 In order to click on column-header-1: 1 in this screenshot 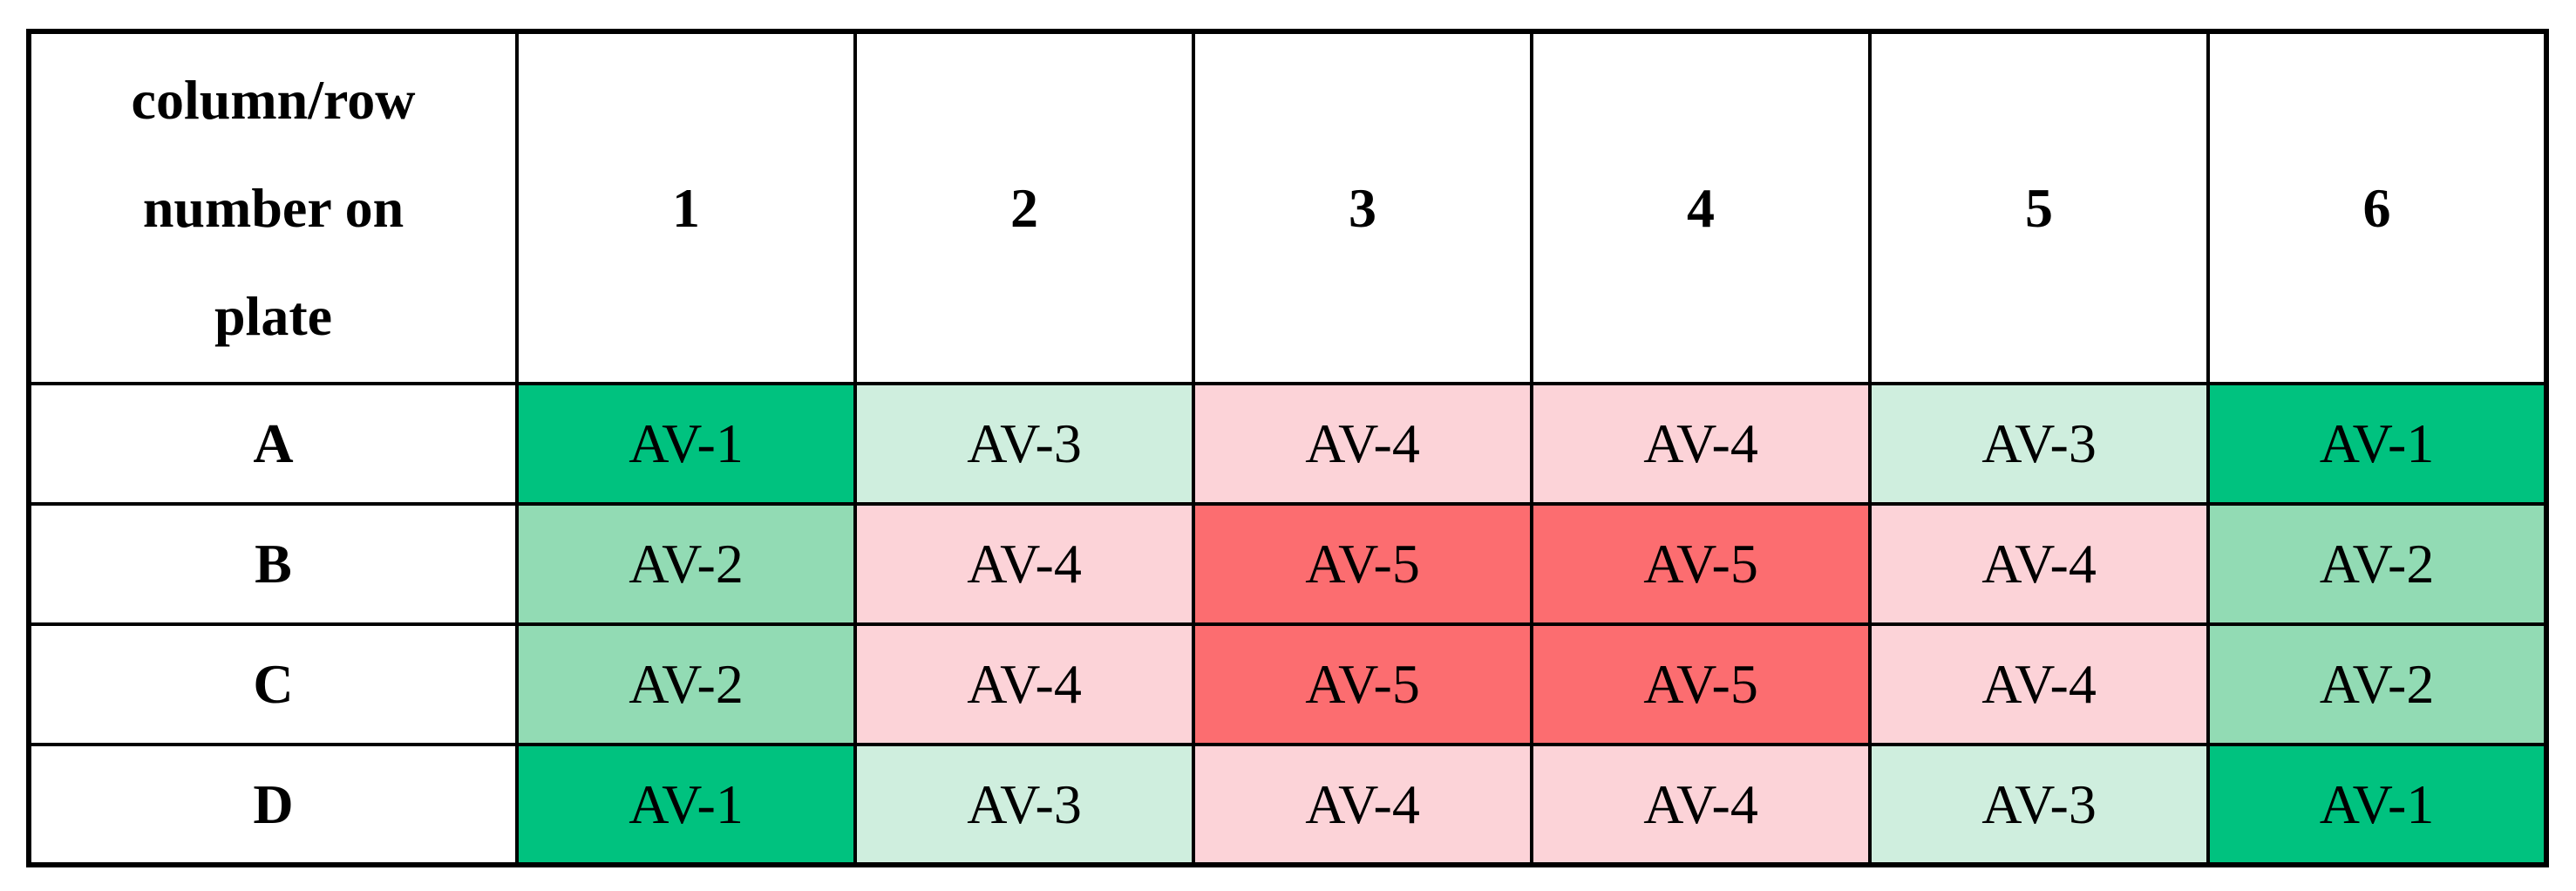, I will do `click(686, 207)`.